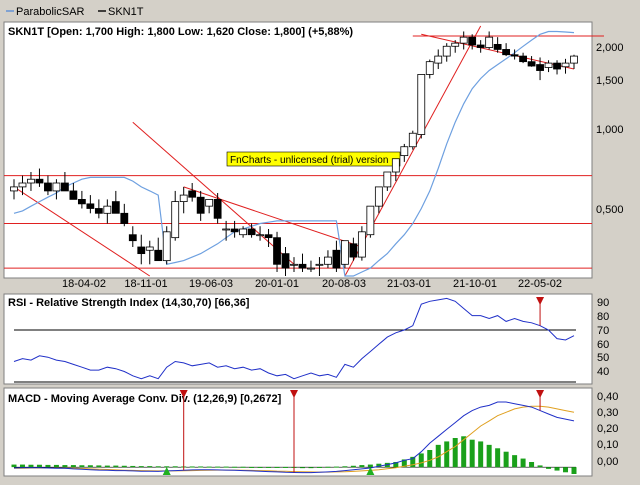 This screenshot has width=640, height=485. I want to click on price-ytick-2: 1,000, so click(610, 130).